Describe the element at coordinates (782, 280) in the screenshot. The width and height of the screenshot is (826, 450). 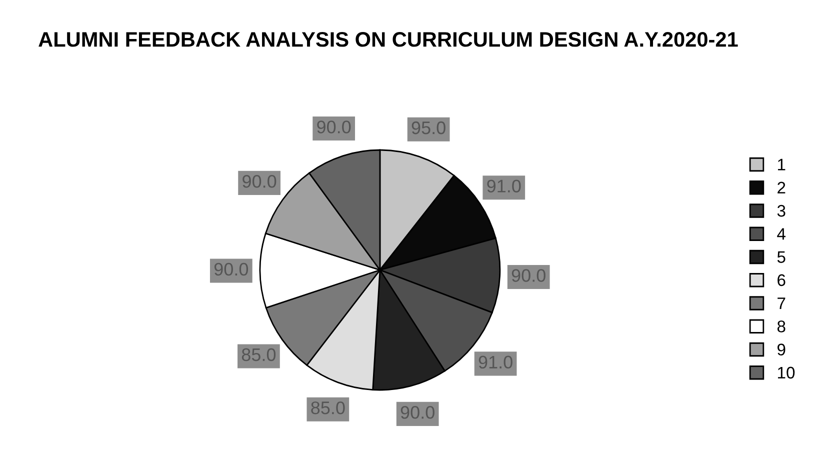
I see `legend-label: 6` at that location.